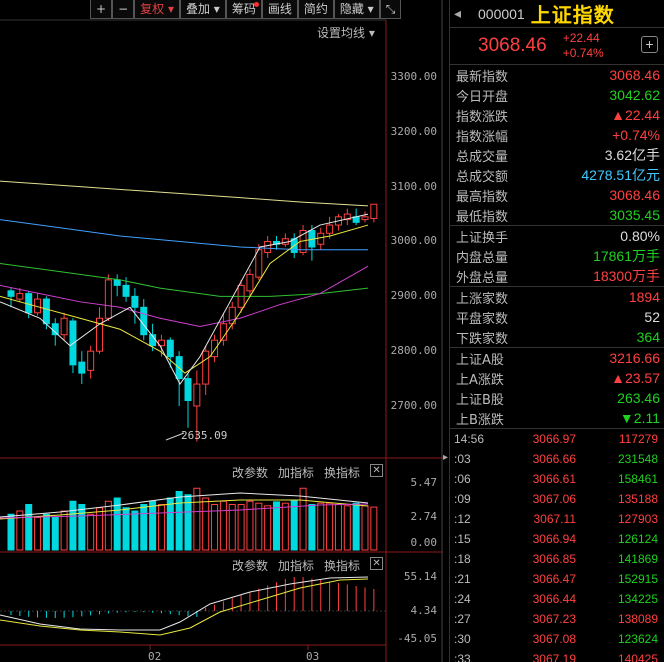  Describe the element at coordinates (413, 240) in the screenshot. I see `price-tick-label: 3000.00` at that location.